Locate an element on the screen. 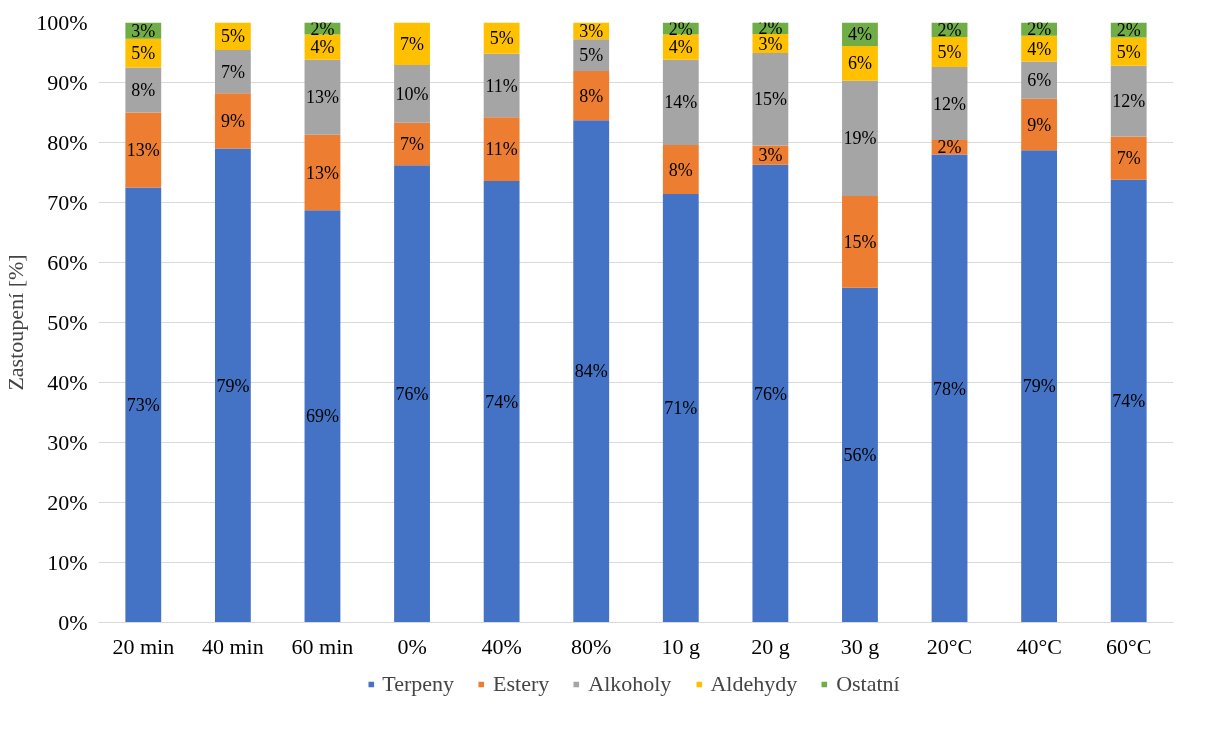 The height and width of the screenshot is (729, 1219). data-label: 19% is located at coordinates (860, 138).